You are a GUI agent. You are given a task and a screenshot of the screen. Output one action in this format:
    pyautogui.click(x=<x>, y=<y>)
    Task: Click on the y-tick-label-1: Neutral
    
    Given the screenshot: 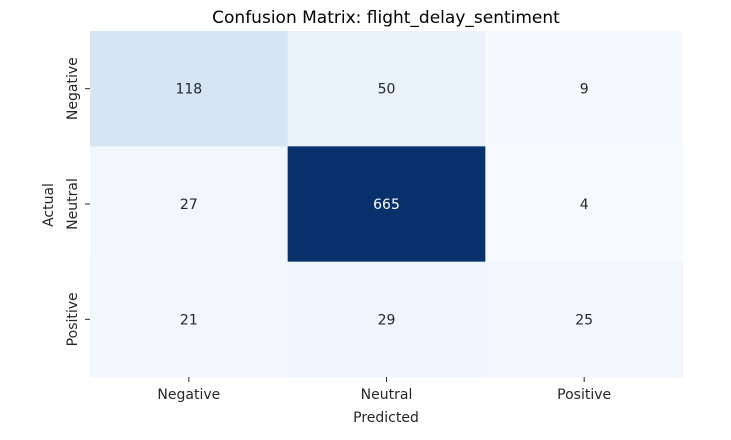 What is the action you would take?
    pyautogui.click(x=73, y=204)
    